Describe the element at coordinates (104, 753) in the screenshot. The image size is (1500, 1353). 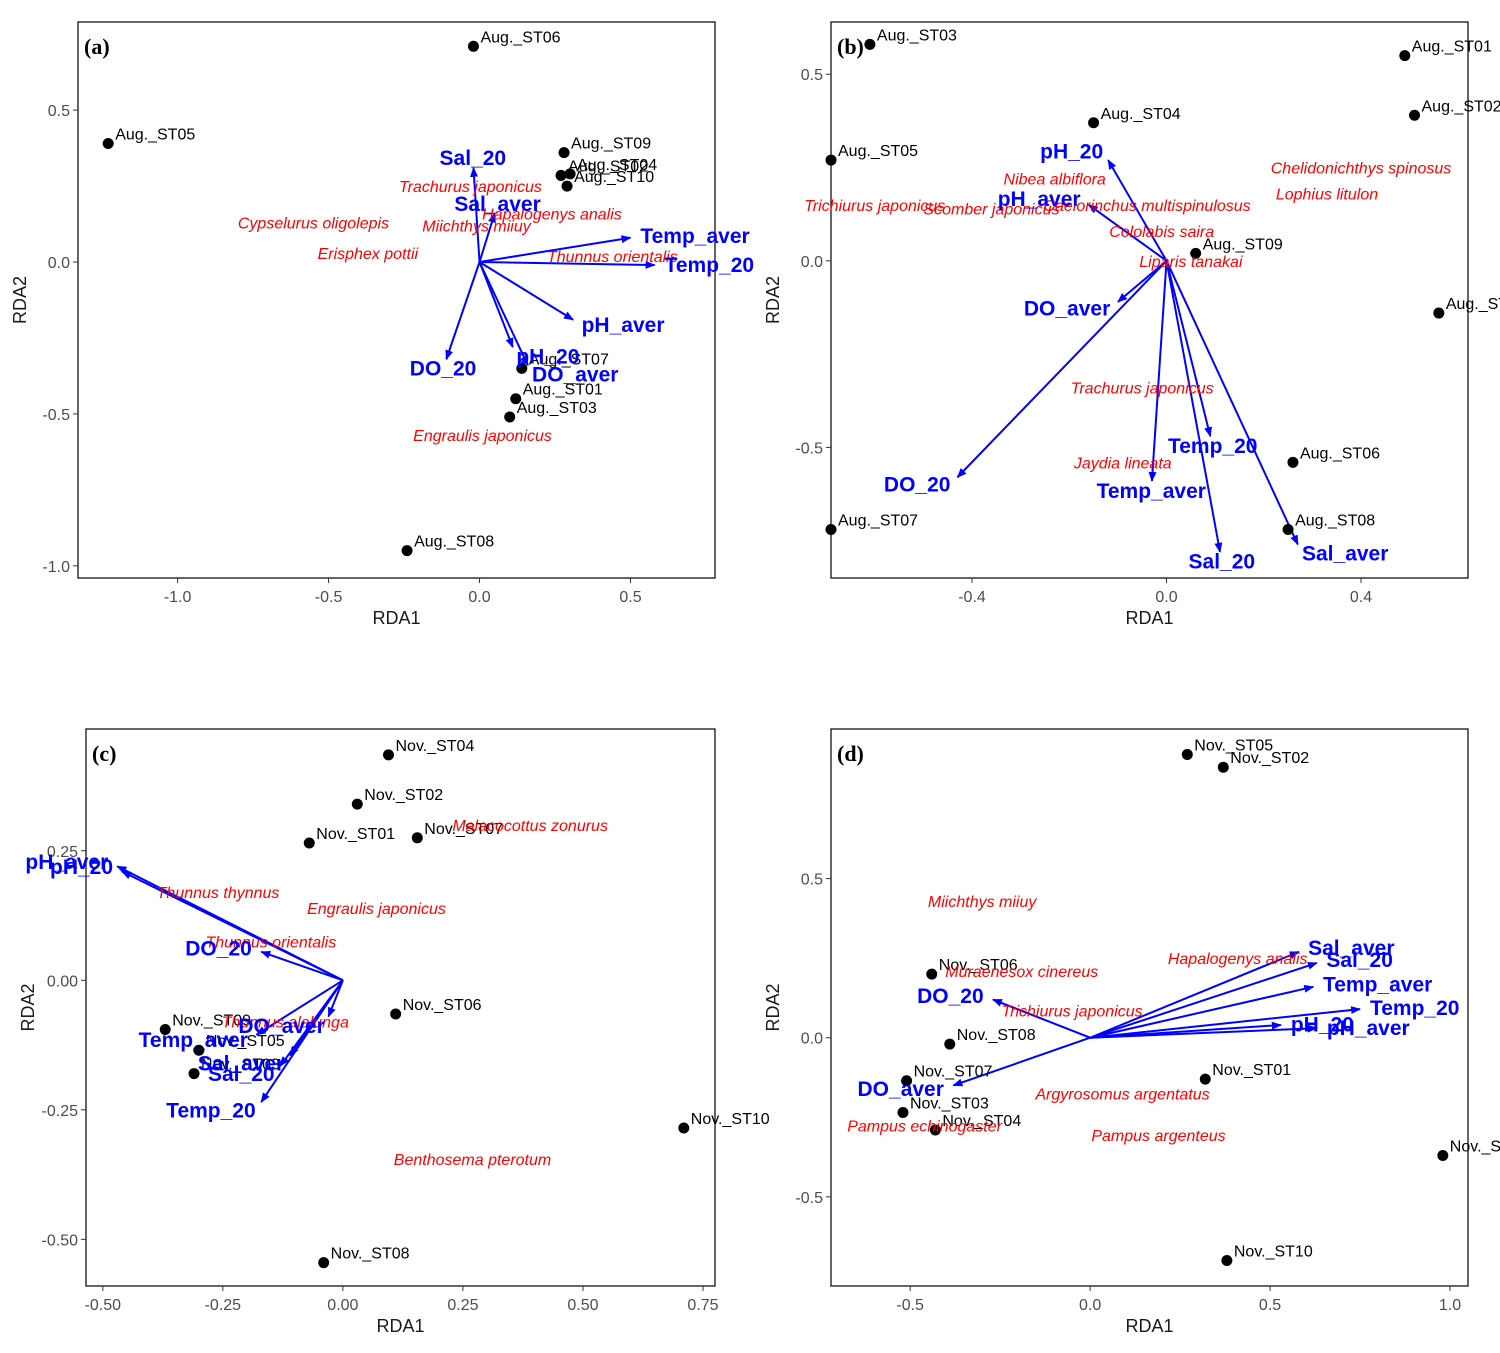
I see `panel-label: (c)` at that location.